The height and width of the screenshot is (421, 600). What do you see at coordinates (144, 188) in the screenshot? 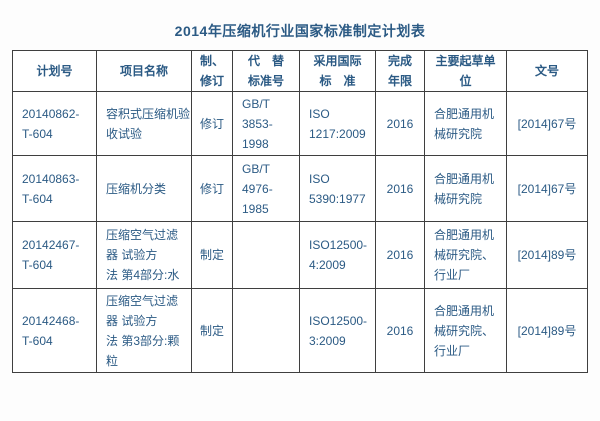
I see `cell-project-name: 压缩机分类` at bounding box center [144, 188].